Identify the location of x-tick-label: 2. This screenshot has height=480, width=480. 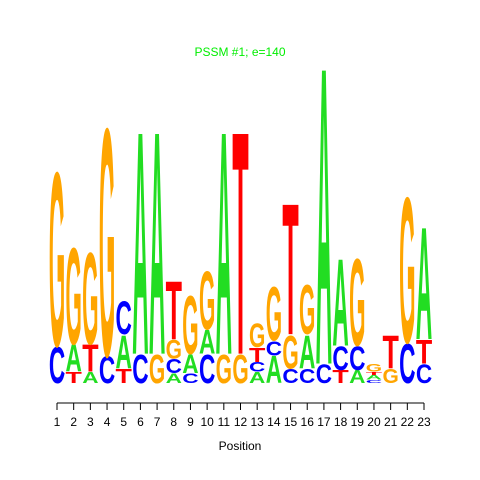
(73, 422).